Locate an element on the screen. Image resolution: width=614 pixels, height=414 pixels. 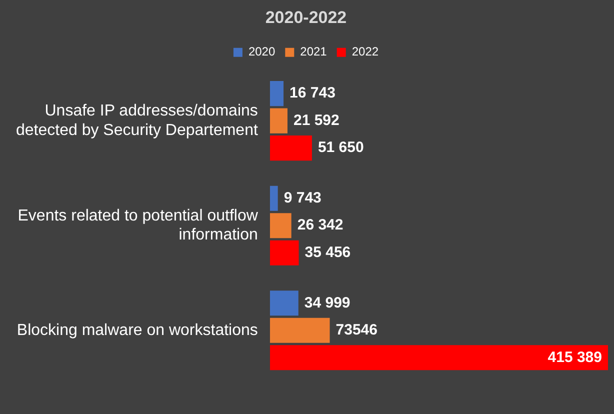
data-label: 415 389 is located at coordinates (575, 357).